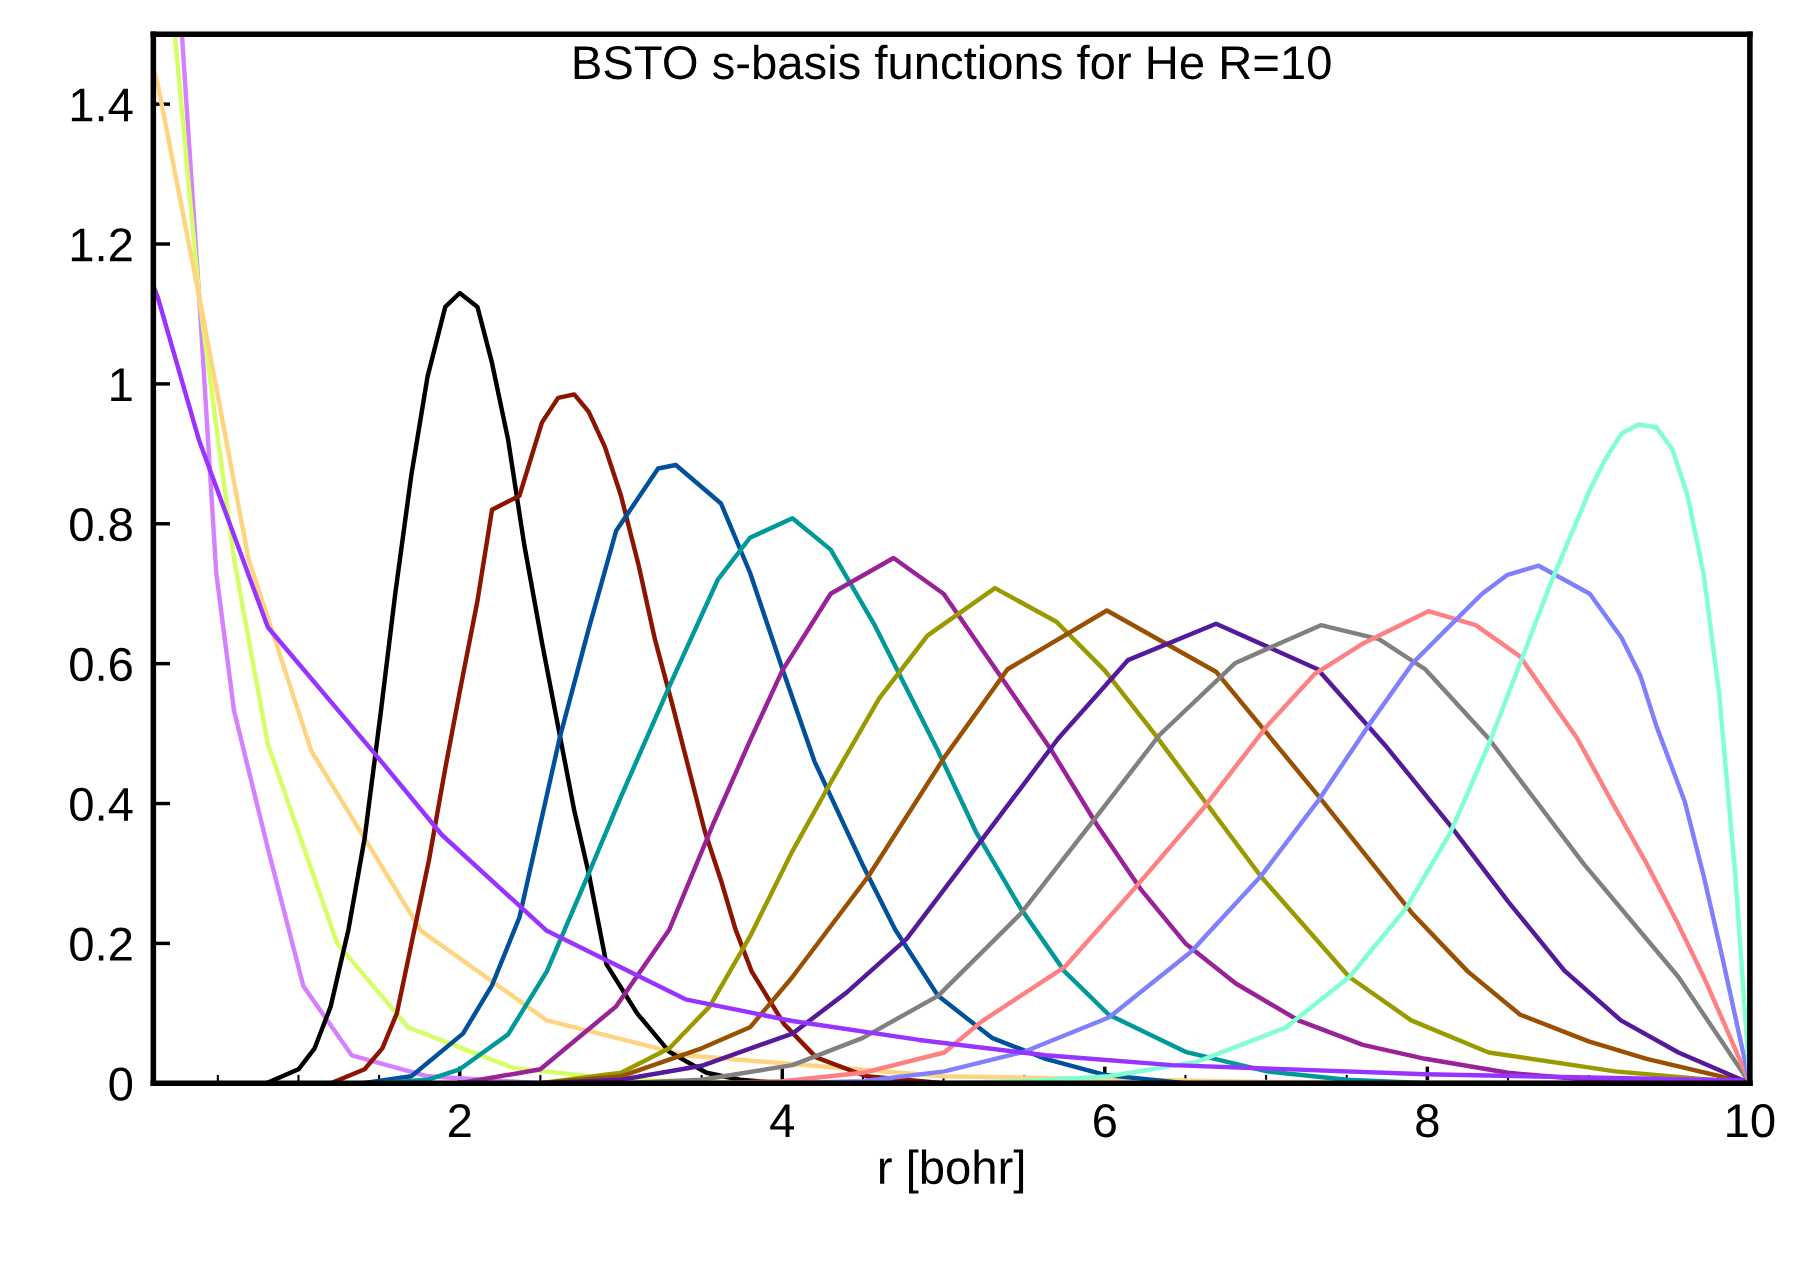 Image resolution: width=1804 pixels, height=1267 pixels. What do you see at coordinates (1427, 1120) in the screenshot?
I see `x-tick-label: 8` at bounding box center [1427, 1120].